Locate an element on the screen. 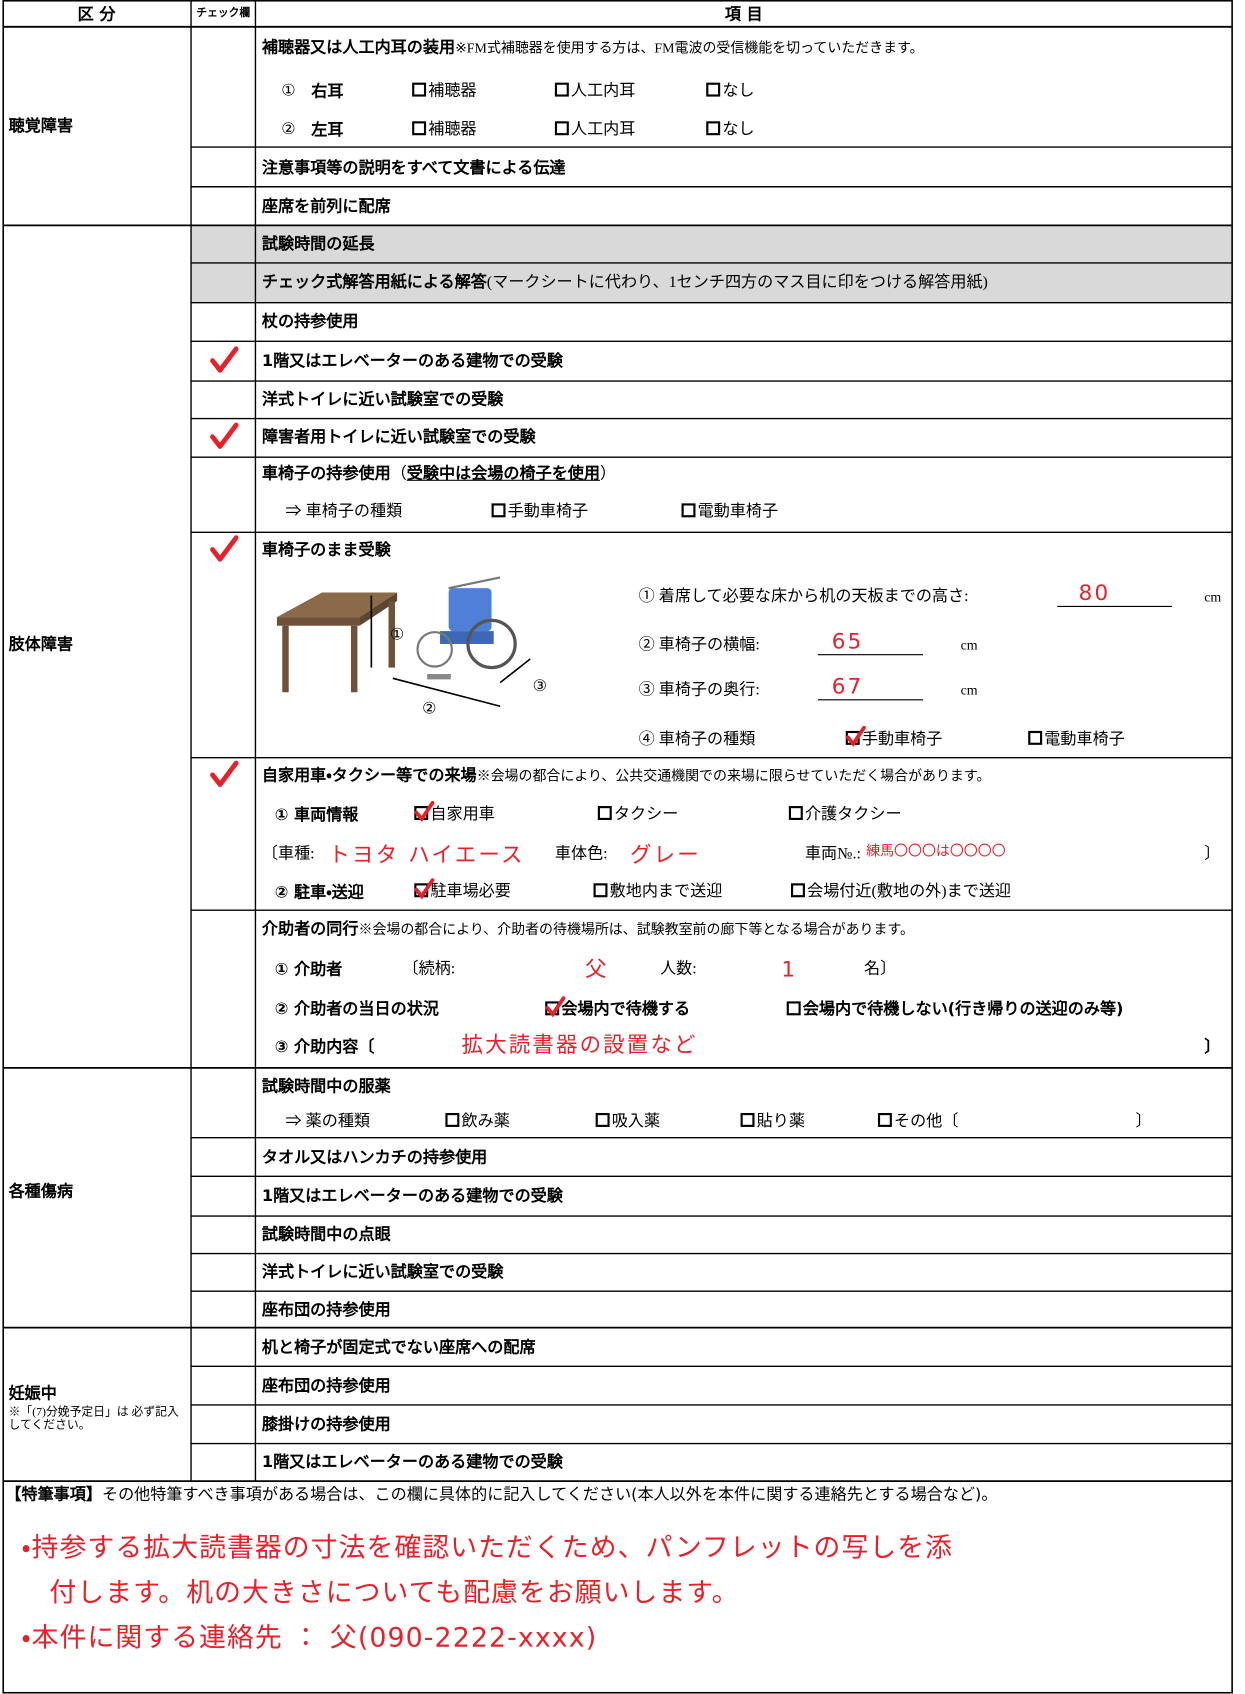 The width and height of the screenshot is (1245, 1694). text: チェック欄 is located at coordinates (223, 13).